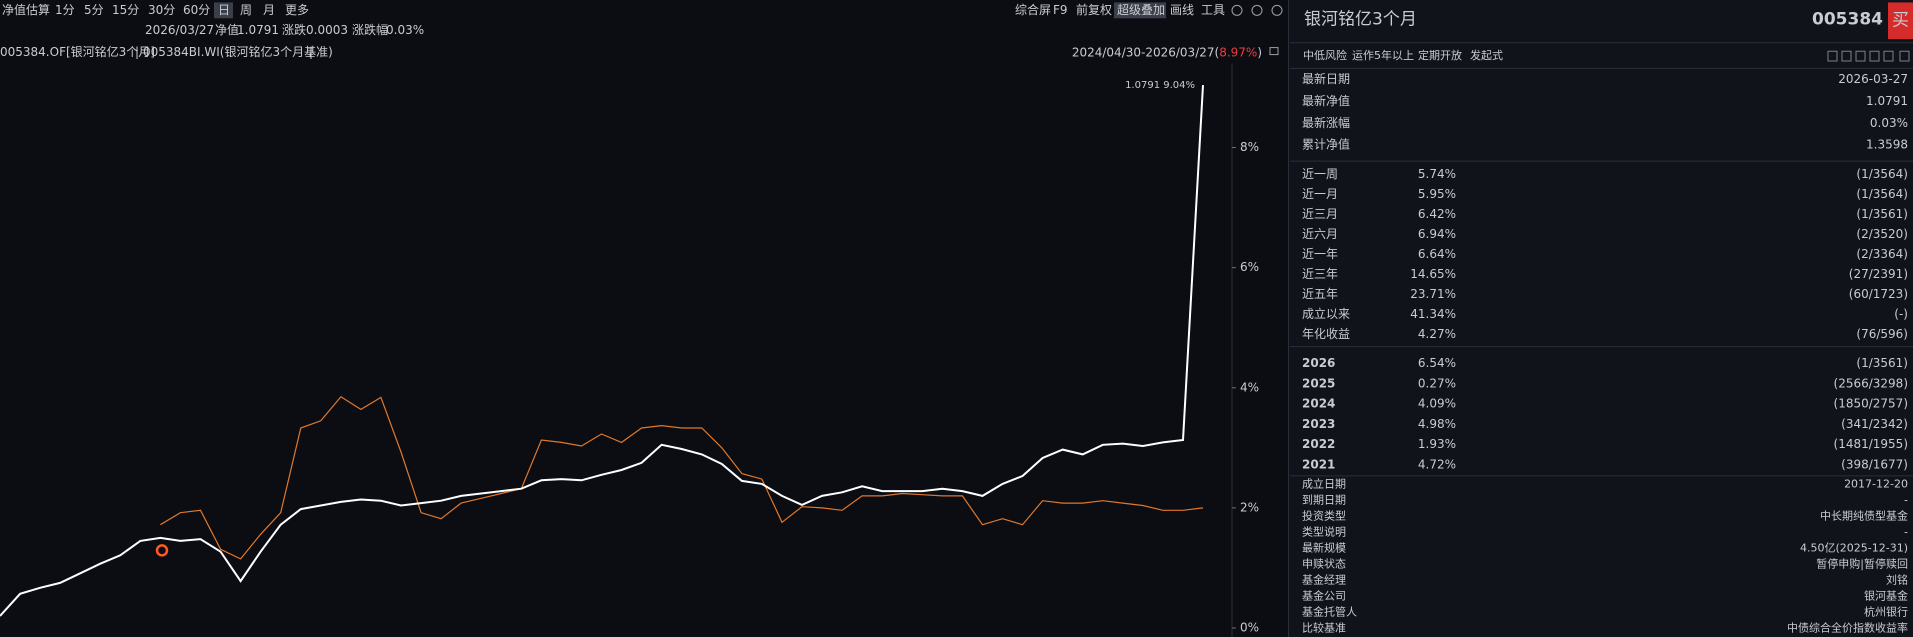 This screenshot has height=637, width=1913. I want to click on y-tick-label: 0%, so click(1249, 627).